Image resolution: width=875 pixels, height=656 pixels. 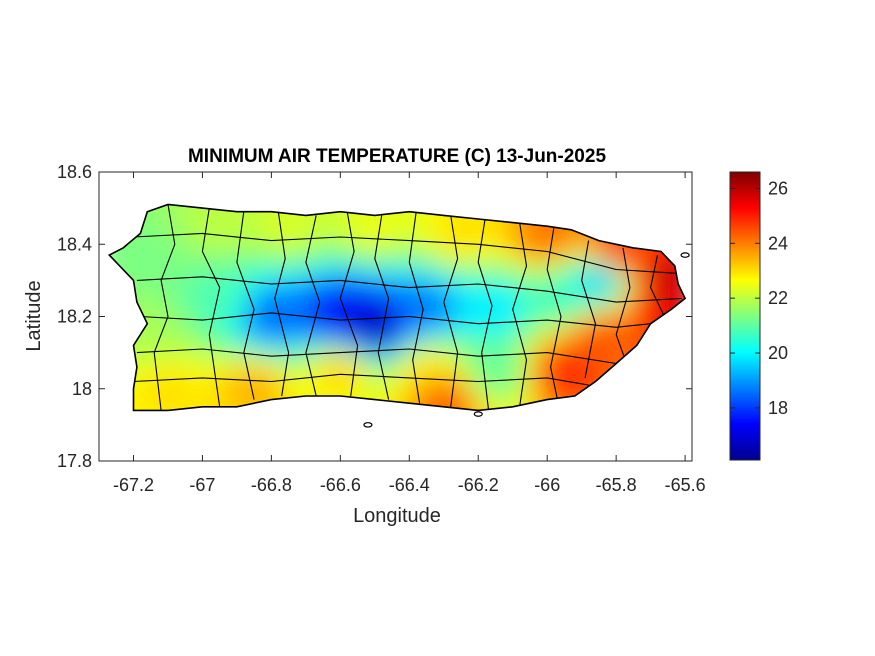 What do you see at coordinates (74, 172) in the screenshot?
I see `y-tick-label: 18.6` at bounding box center [74, 172].